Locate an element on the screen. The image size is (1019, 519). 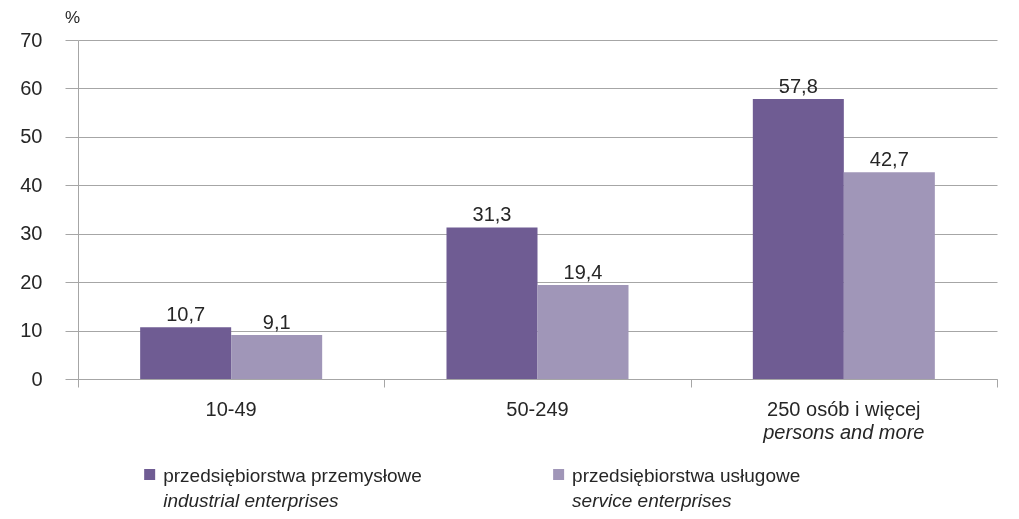
x-tick-label: 250 osób i więcej persons and more is located at coordinates (843, 420).